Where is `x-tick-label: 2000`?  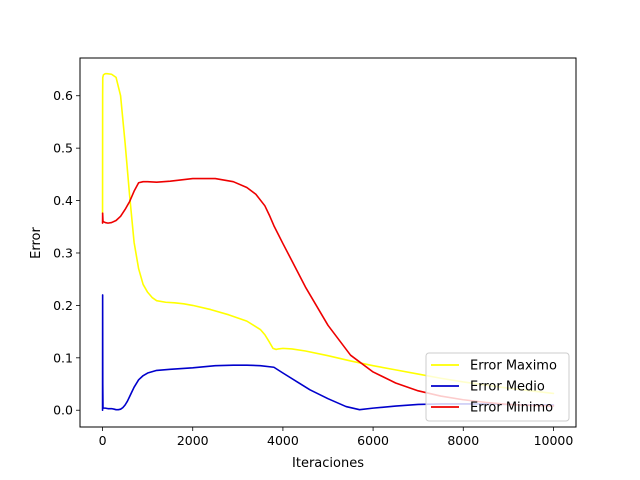
x-tick-label: 2000 is located at coordinates (193, 440).